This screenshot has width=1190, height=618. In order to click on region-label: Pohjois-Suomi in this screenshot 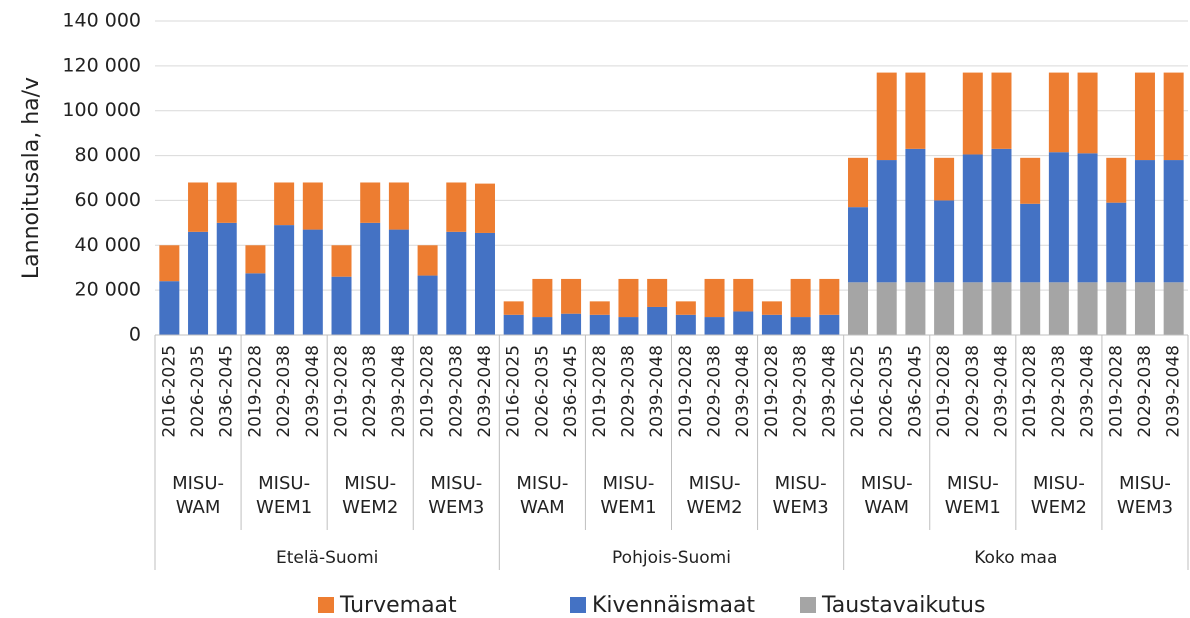, I will do `click(671, 558)`.